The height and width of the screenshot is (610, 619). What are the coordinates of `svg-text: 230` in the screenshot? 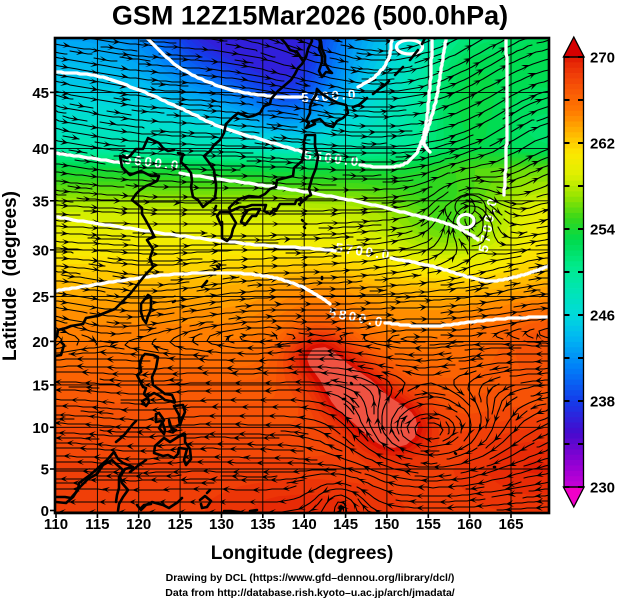 It's located at (602, 488).